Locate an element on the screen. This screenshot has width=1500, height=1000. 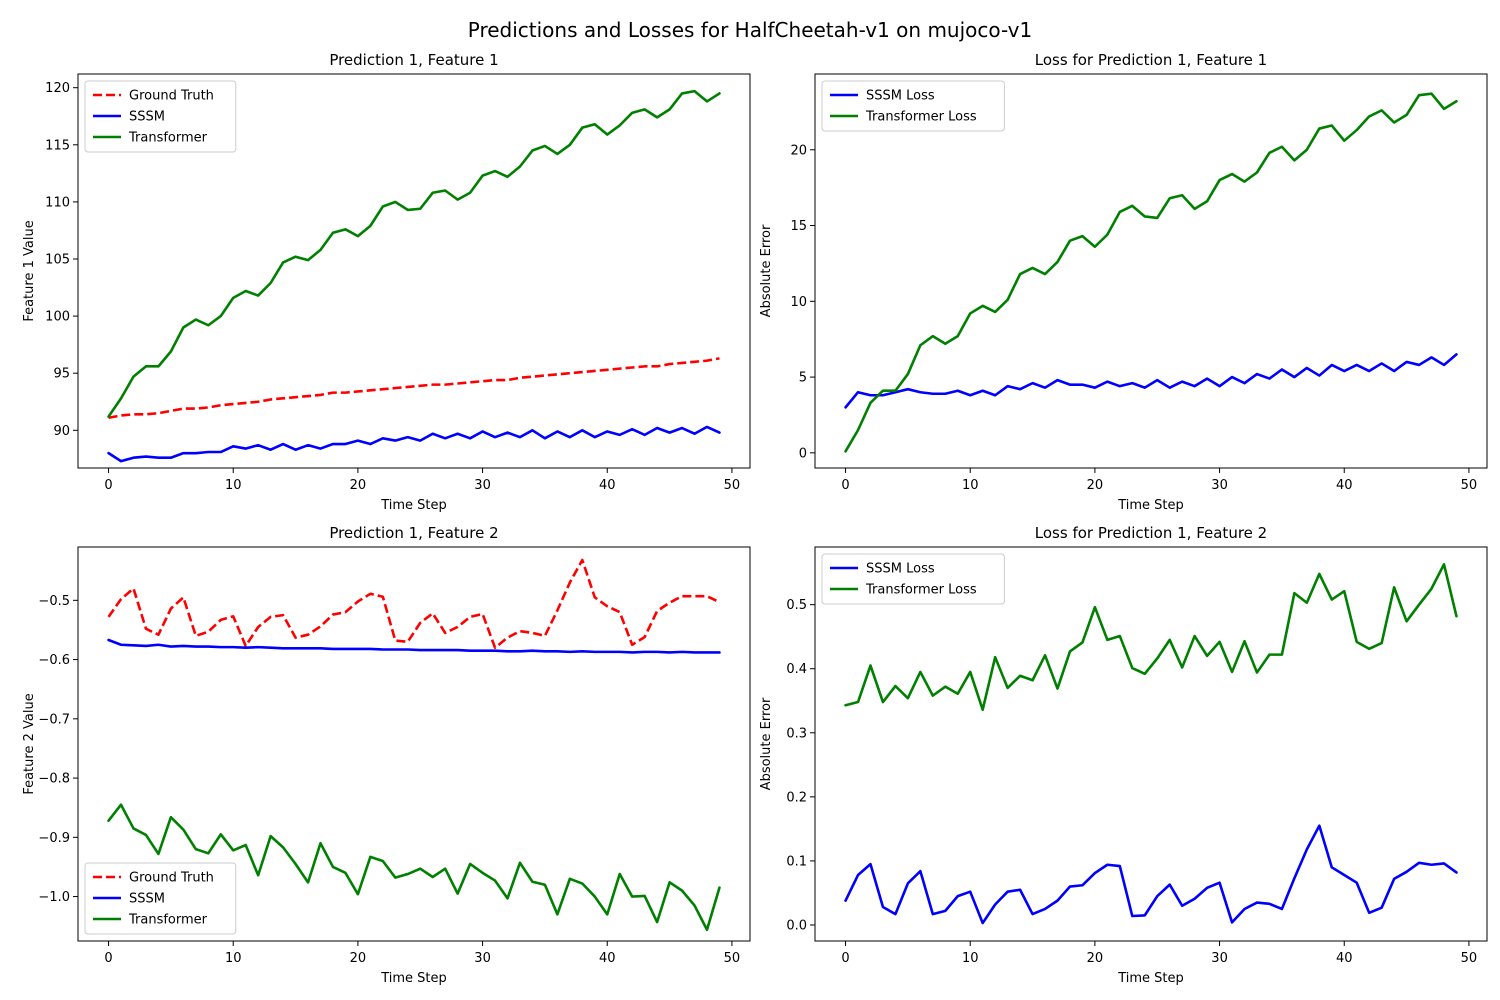
y-tick-label: 115 is located at coordinates (57, 145).